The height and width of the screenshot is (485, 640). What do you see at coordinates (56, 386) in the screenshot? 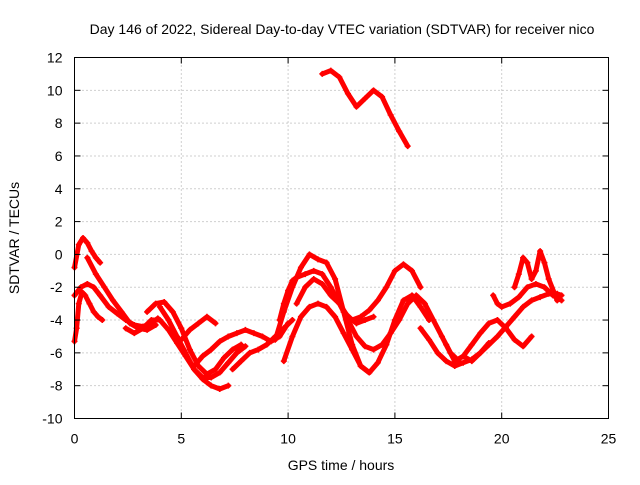
I see `y-tick-label: -8` at bounding box center [56, 386].